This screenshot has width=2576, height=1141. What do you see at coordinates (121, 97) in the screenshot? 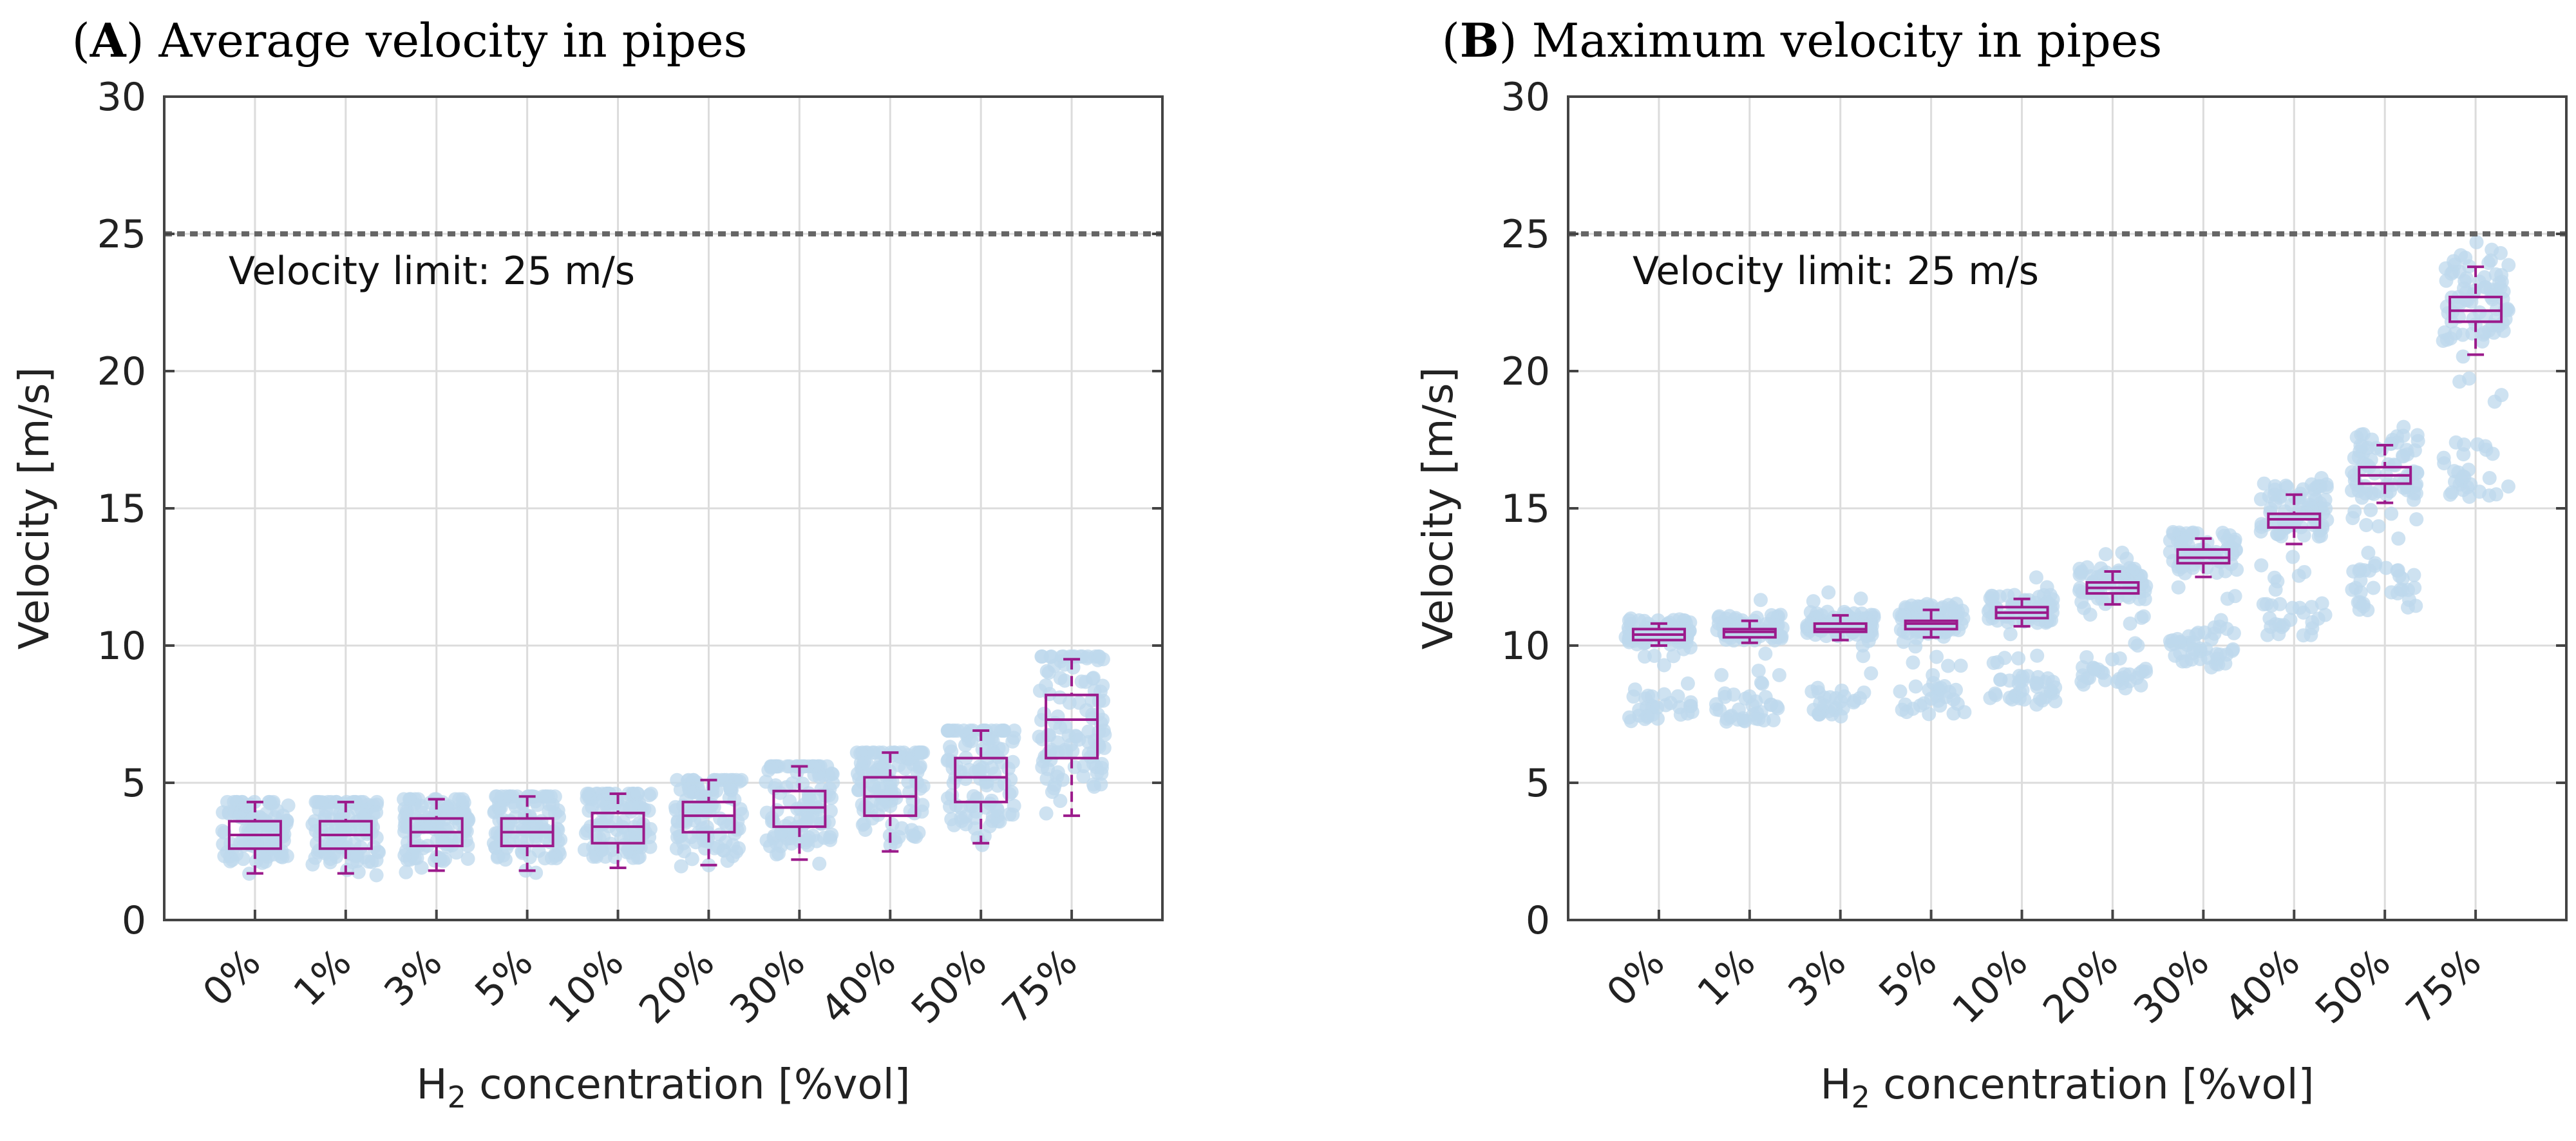
I see `panel-a-y-tick-label: 30` at bounding box center [121, 97].